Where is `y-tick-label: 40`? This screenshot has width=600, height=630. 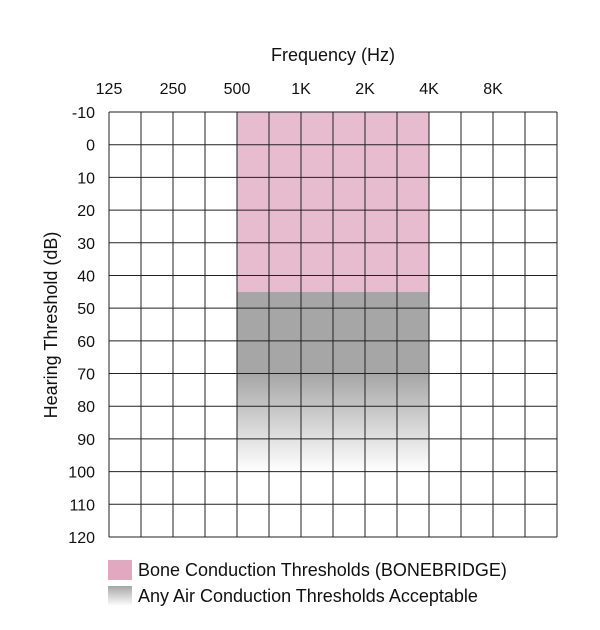
y-tick-label: 40 is located at coordinates (86, 276).